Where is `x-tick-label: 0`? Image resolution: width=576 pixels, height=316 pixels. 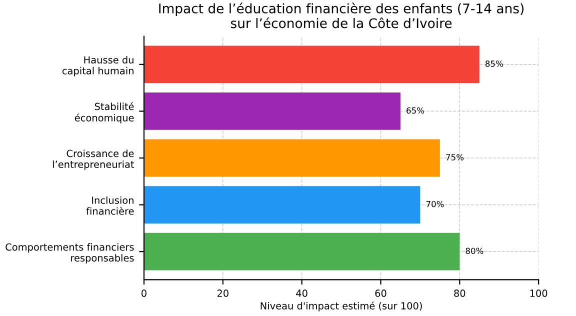
x-tick-label: 0 is located at coordinates (144, 293).